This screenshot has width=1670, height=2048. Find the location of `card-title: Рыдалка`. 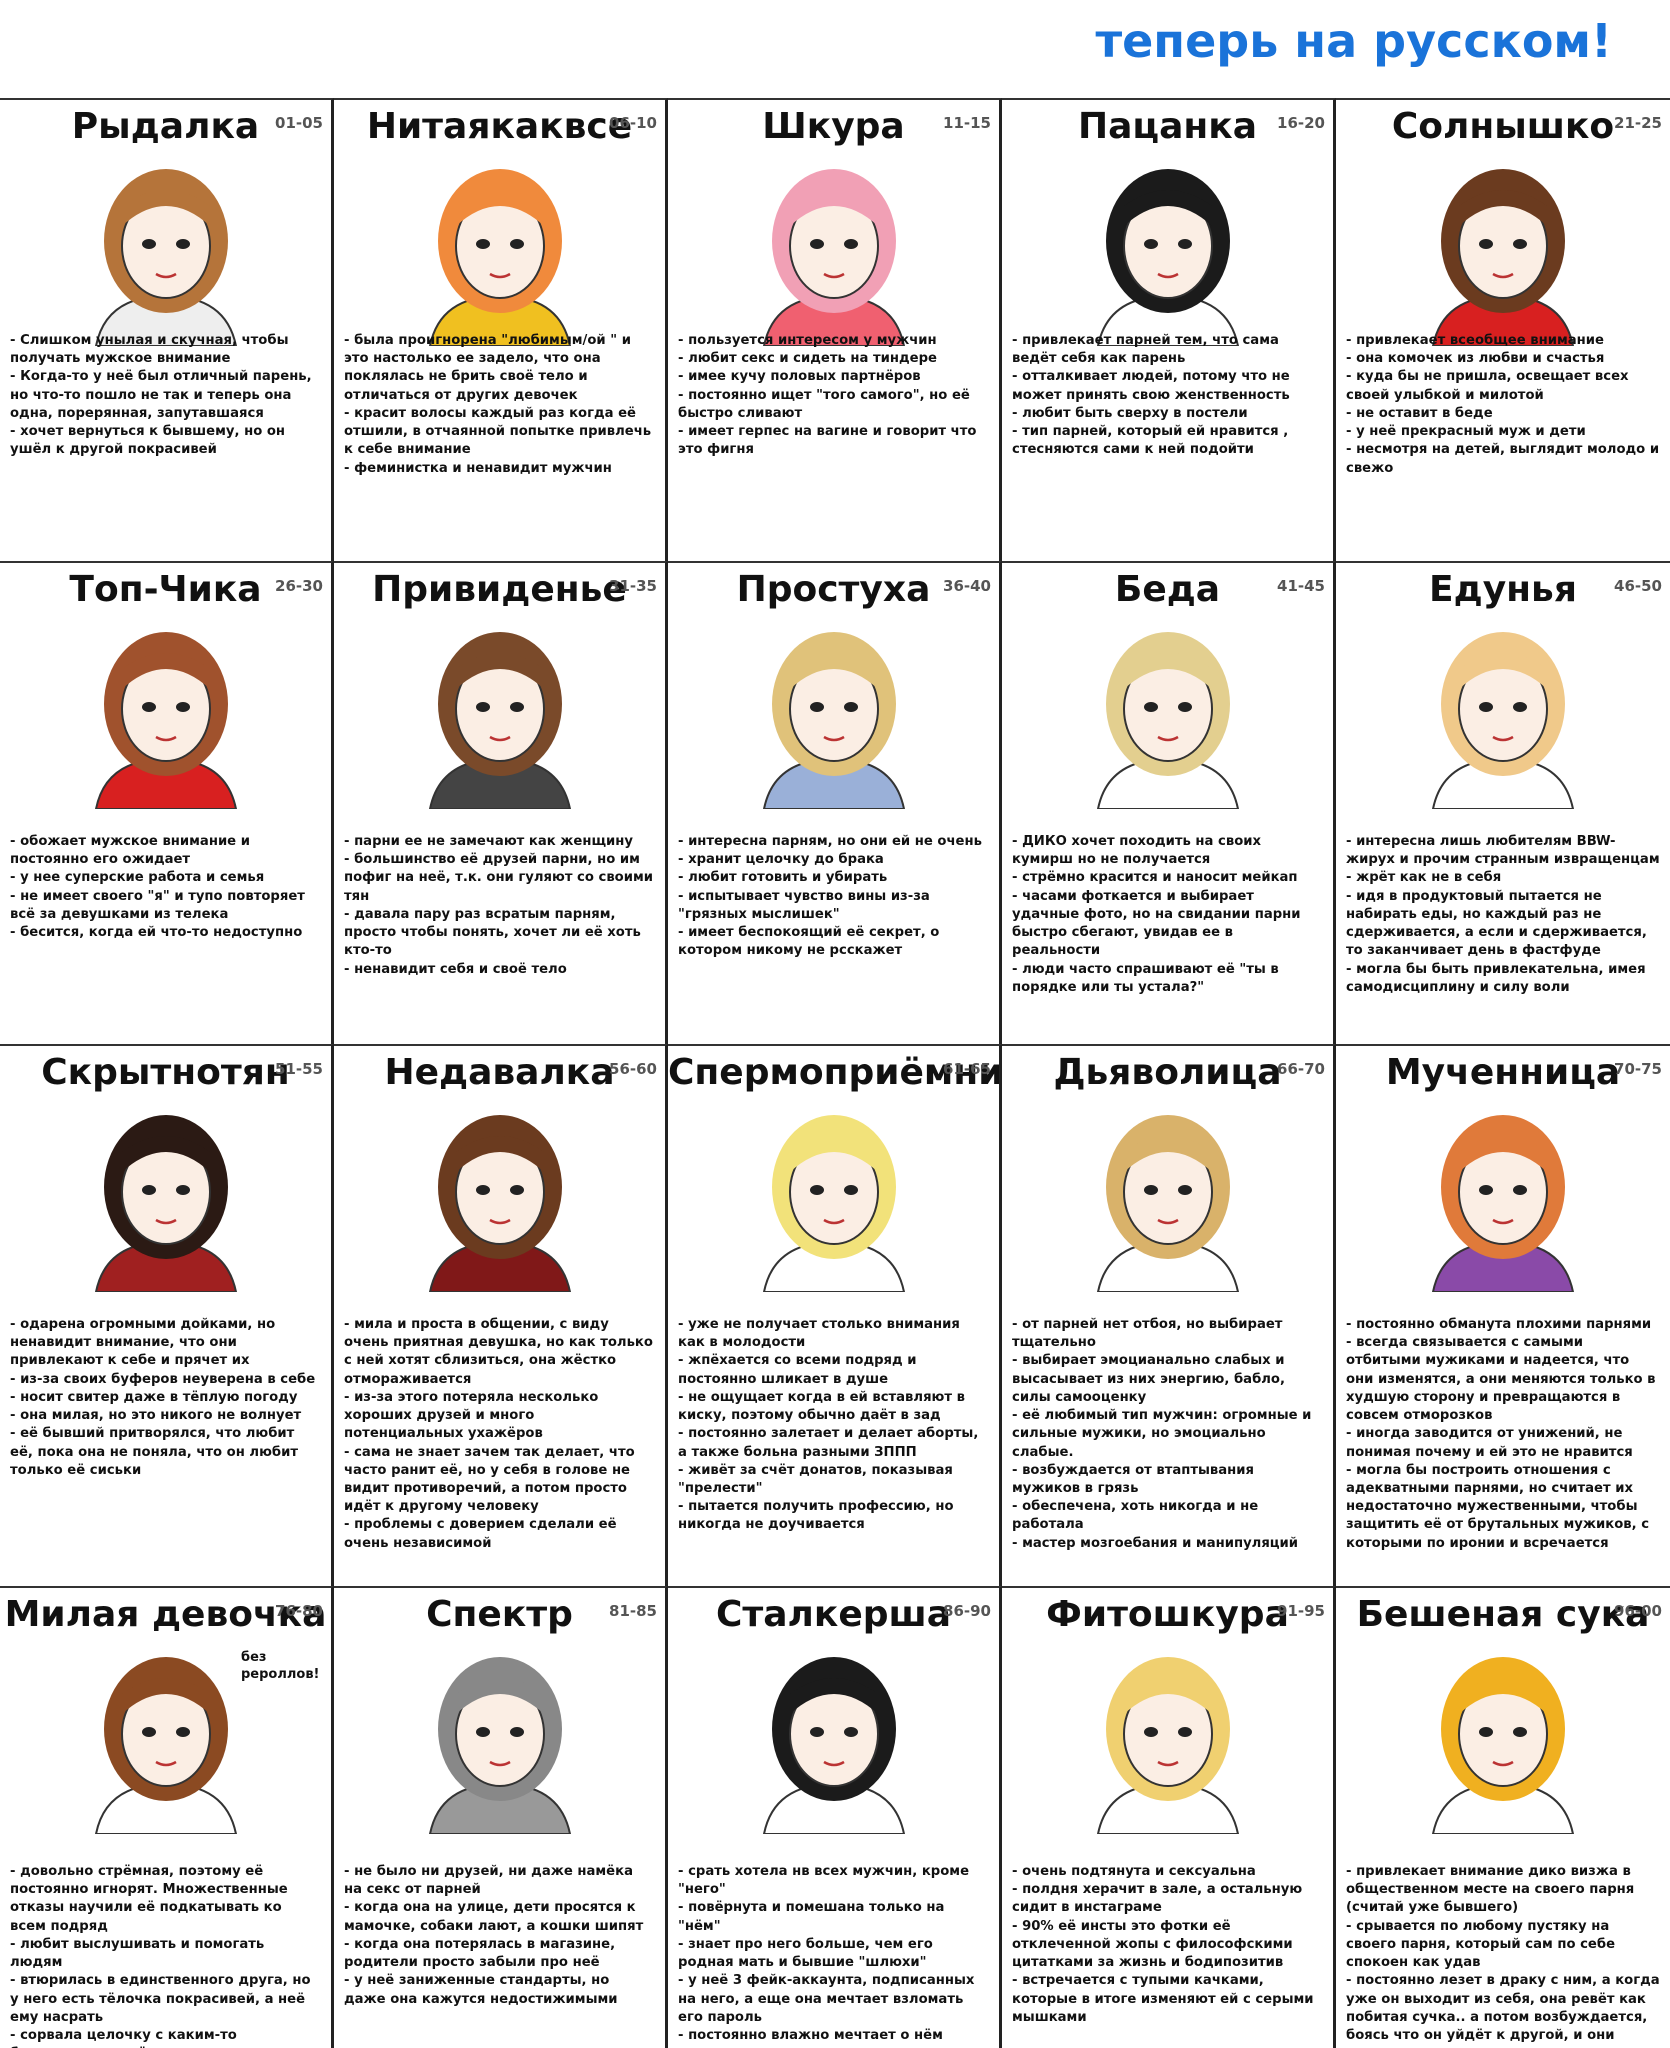

card-title: Рыдалка is located at coordinates (165, 126).